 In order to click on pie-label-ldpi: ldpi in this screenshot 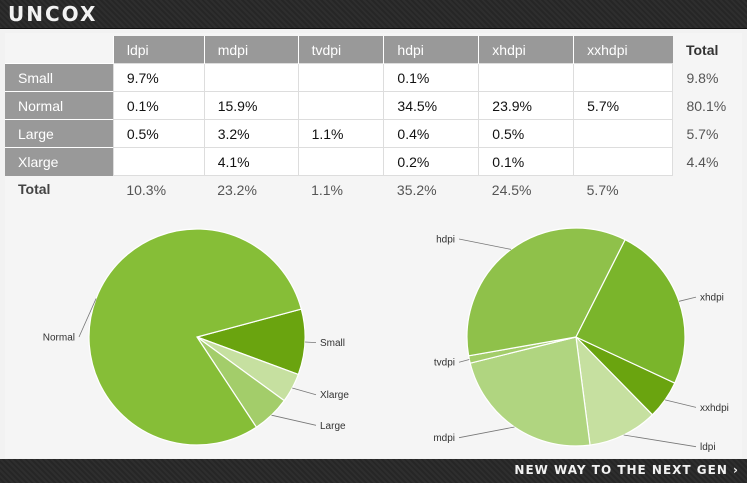, I will do `click(708, 447)`.